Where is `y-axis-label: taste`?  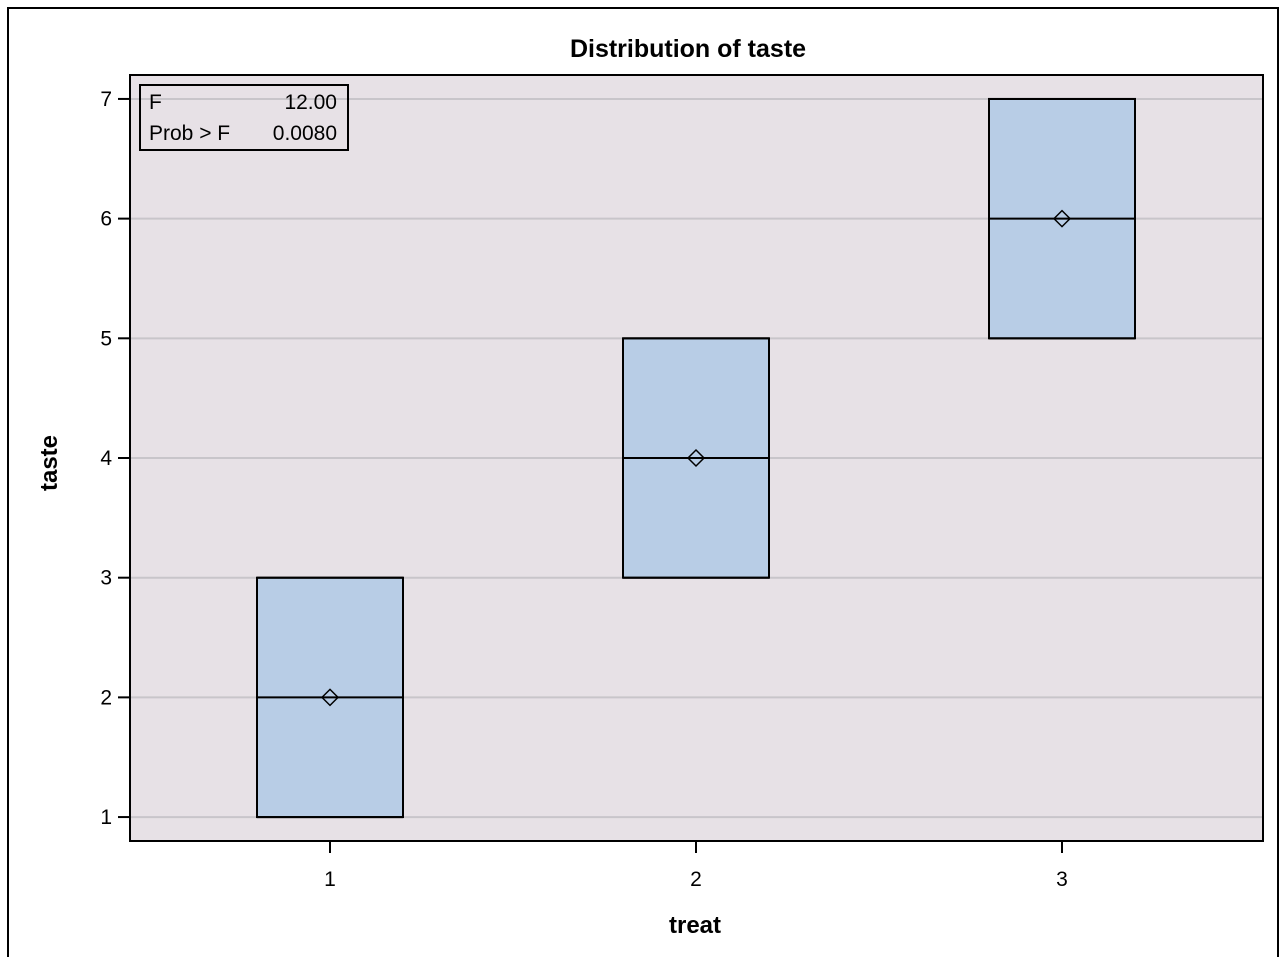
y-axis-label: taste is located at coordinates (49, 463).